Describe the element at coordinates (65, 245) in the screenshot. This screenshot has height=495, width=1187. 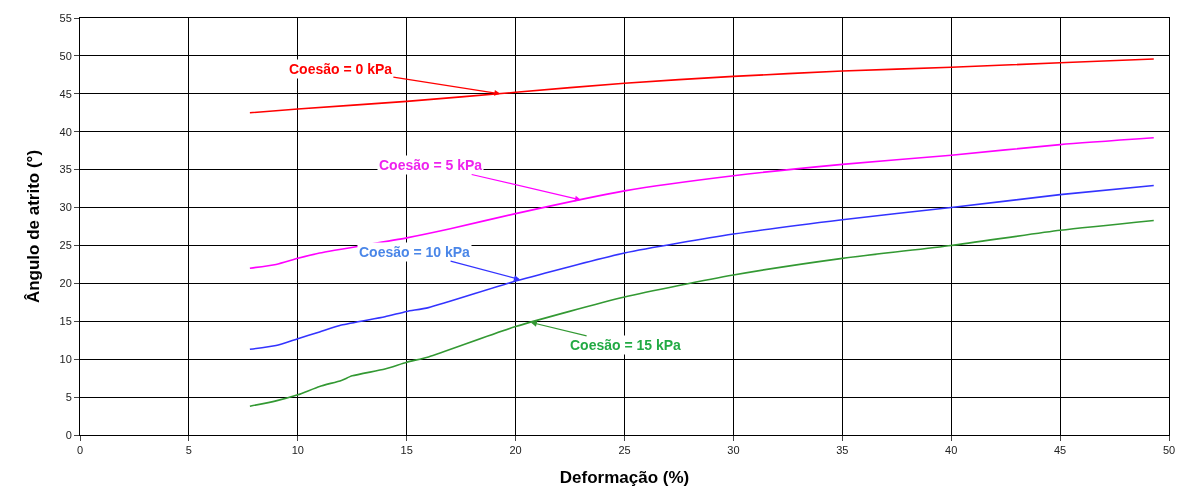
I see `y-tick-label: 25` at that location.